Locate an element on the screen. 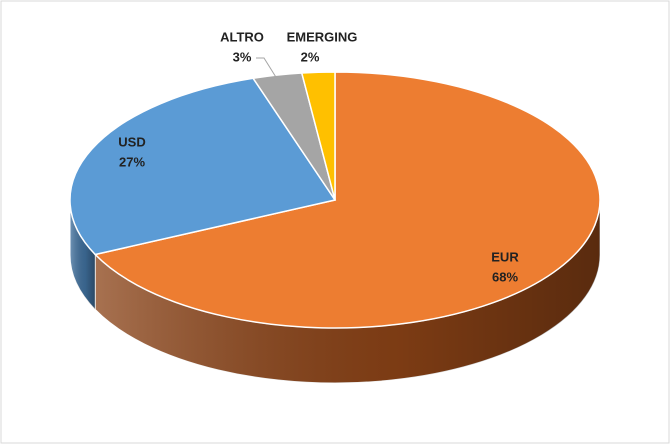 The height and width of the screenshot is (446, 672). pie-side-shade is located at coordinates (83, 255).